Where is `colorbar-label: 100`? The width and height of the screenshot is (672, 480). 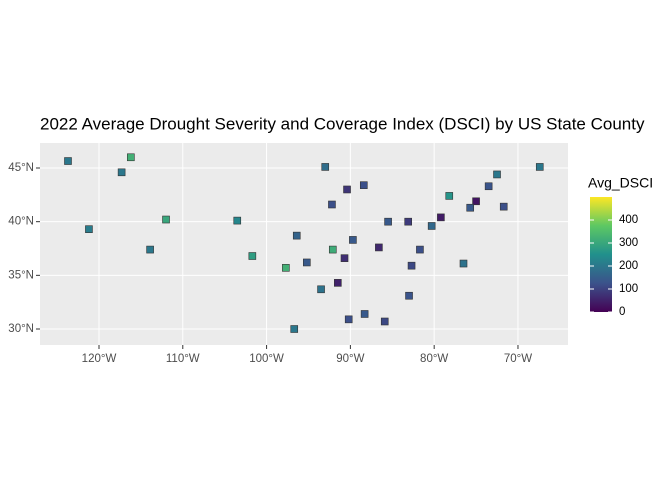
colorbar-label: 100 is located at coordinates (628, 289).